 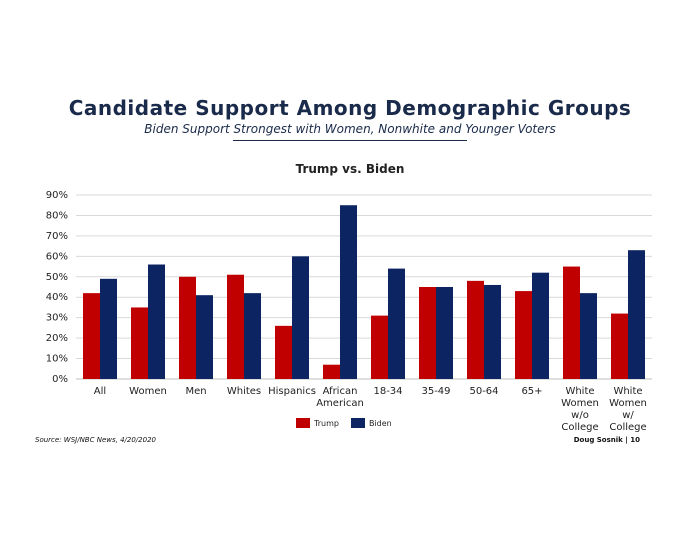 I want to click on x-tick-label-line: All, so click(x=100, y=391).